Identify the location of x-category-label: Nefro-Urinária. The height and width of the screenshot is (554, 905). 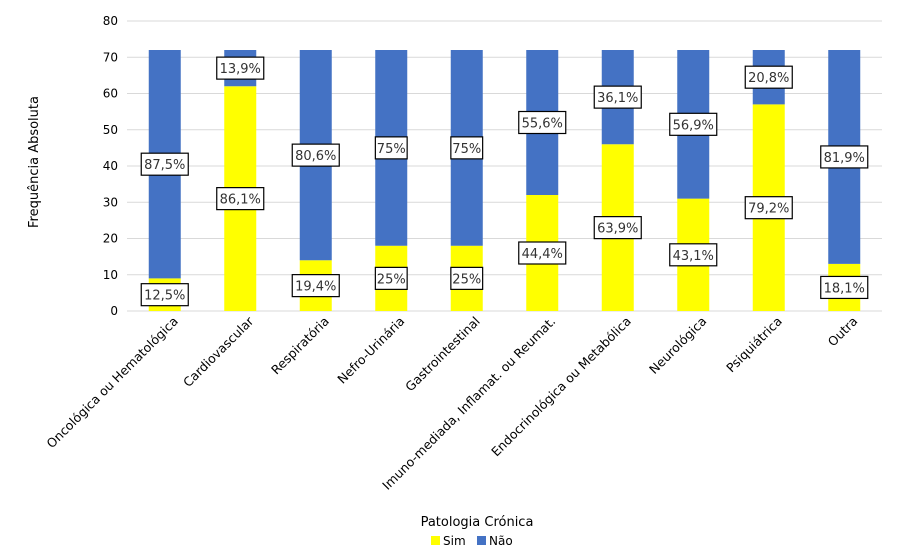
(370, 350).